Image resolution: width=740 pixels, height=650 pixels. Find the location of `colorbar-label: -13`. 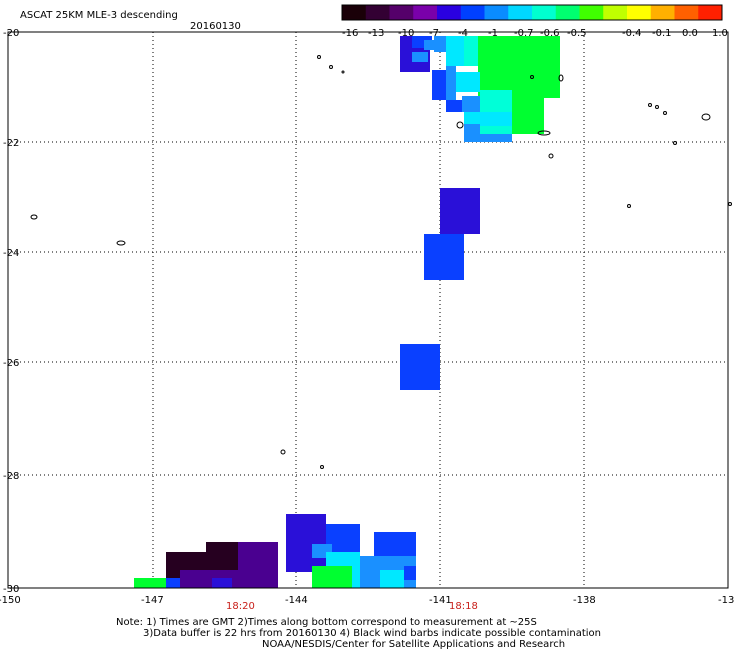

colorbar-label: -13 is located at coordinates (376, 33).